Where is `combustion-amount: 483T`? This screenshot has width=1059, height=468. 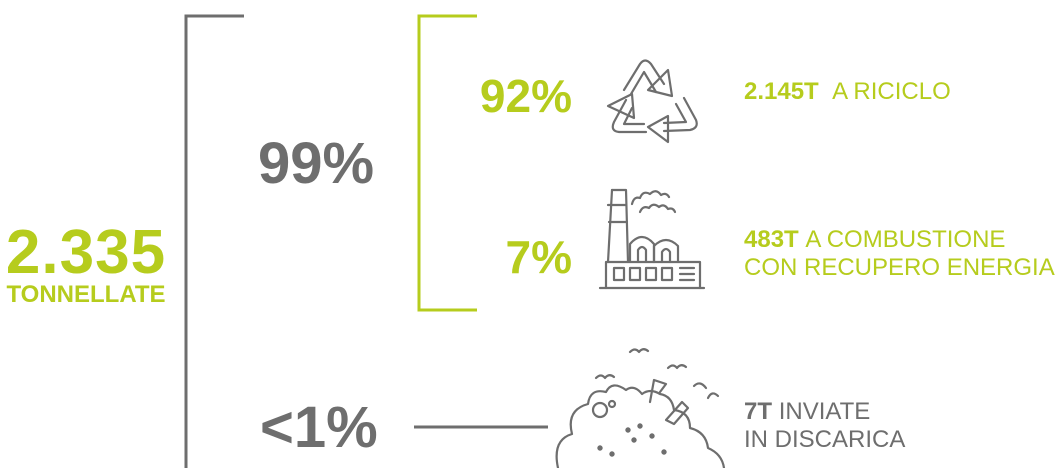 combustion-amount: 483T is located at coordinates (771, 239).